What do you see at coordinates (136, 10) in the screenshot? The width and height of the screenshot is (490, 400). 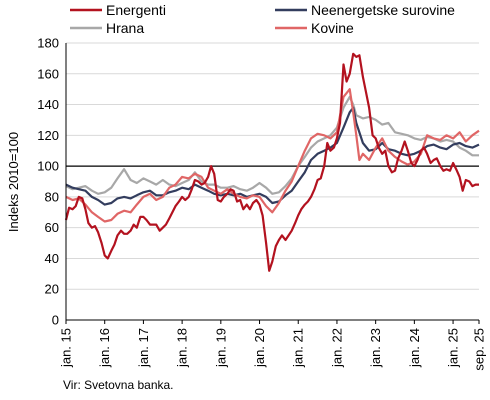 I see `legend-label: Energenti` at bounding box center [136, 10].